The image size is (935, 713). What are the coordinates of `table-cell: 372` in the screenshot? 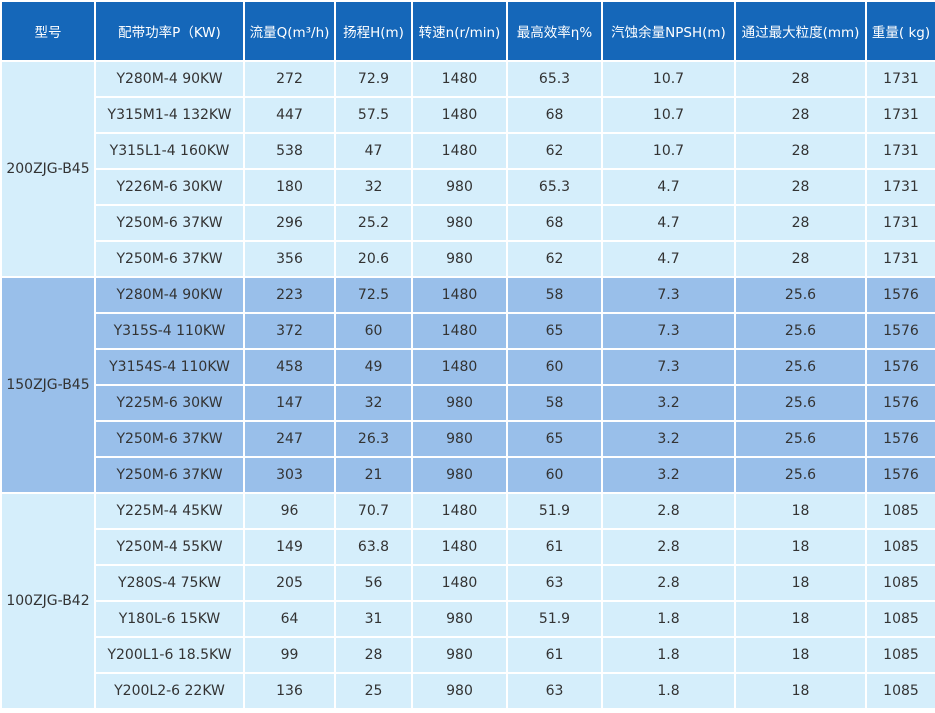 It's located at (289, 331).